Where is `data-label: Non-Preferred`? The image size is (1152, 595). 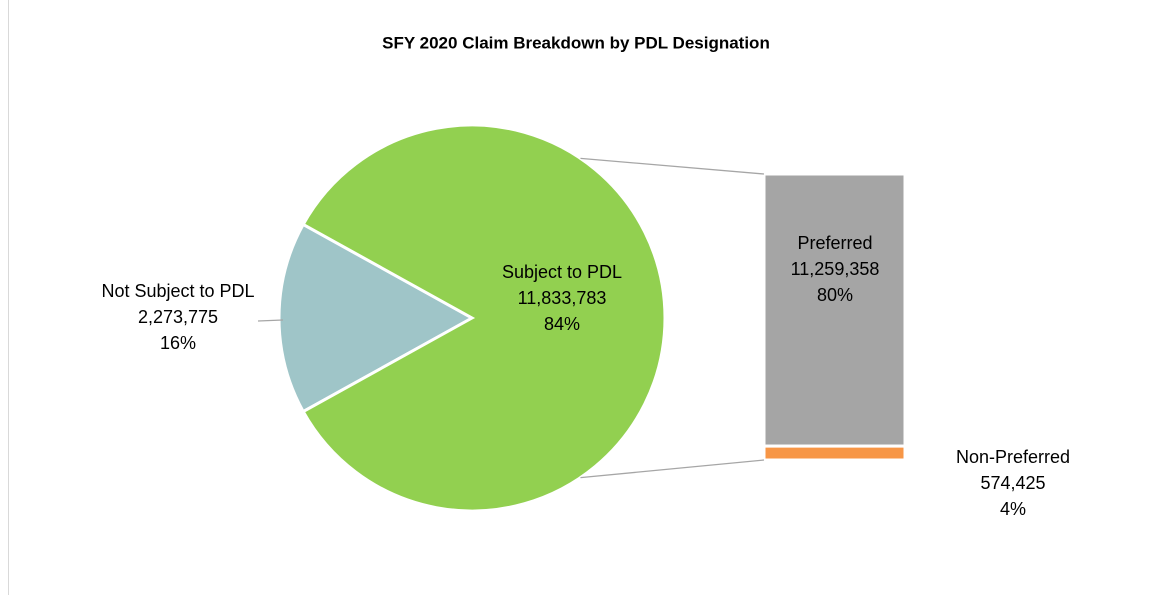 data-label: Non-Preferred is located at coordinates (1013, 457).